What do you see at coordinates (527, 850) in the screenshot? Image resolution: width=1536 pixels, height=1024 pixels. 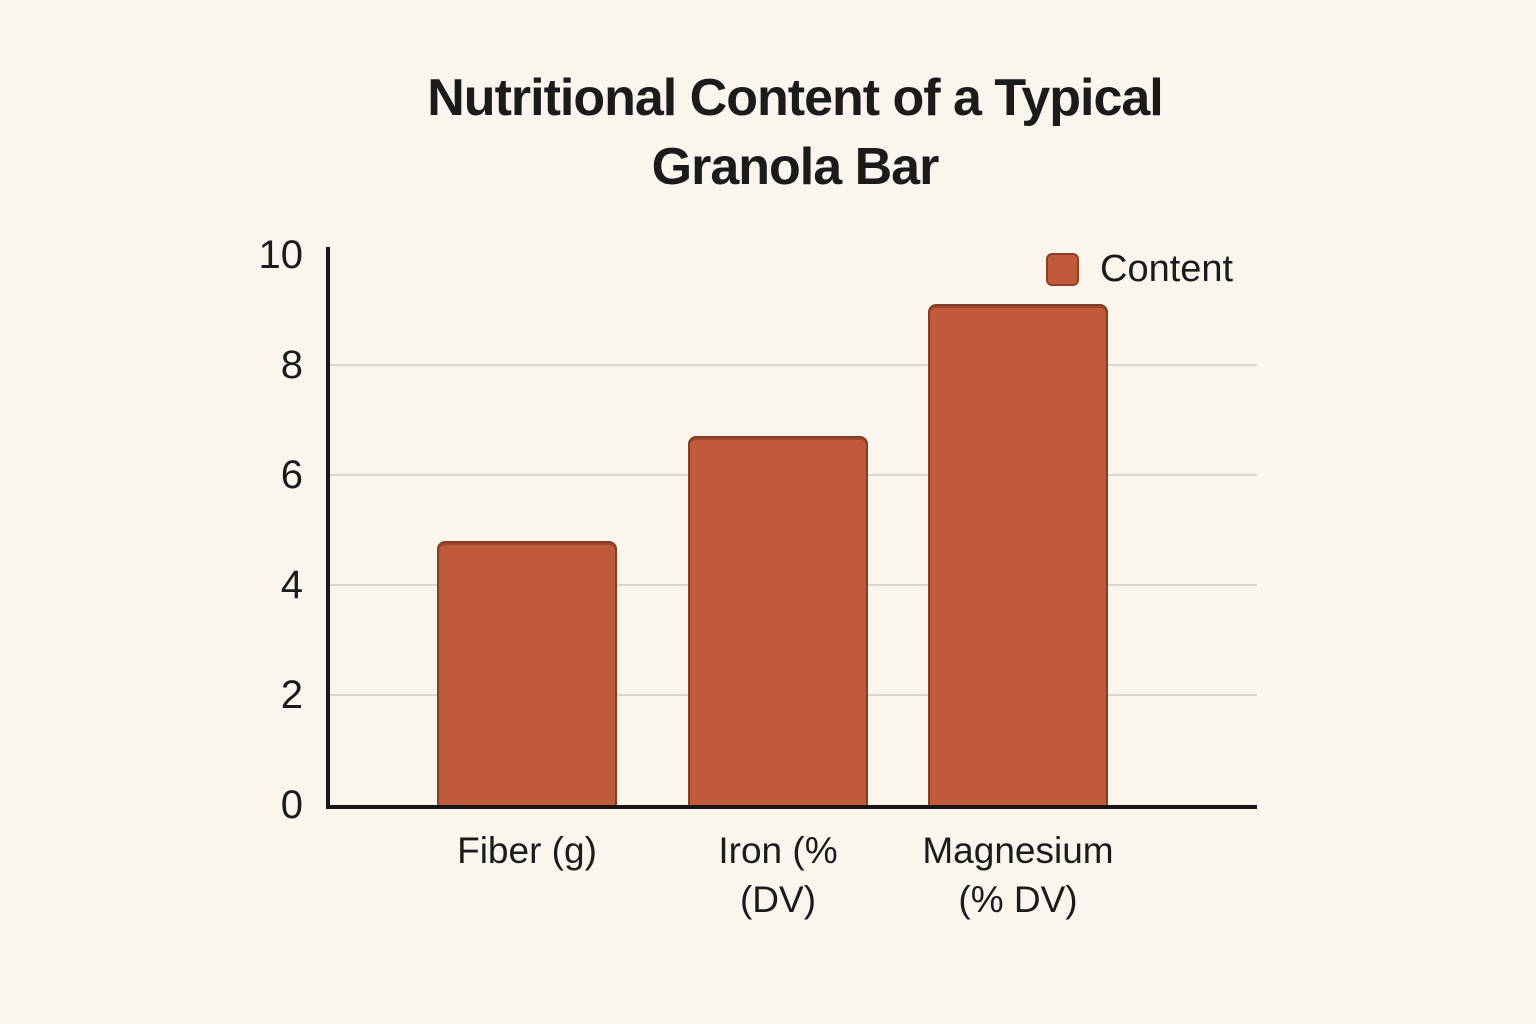 I see `x-label-fiber-g: Fiber (g)` at bounding box center [527, 850].